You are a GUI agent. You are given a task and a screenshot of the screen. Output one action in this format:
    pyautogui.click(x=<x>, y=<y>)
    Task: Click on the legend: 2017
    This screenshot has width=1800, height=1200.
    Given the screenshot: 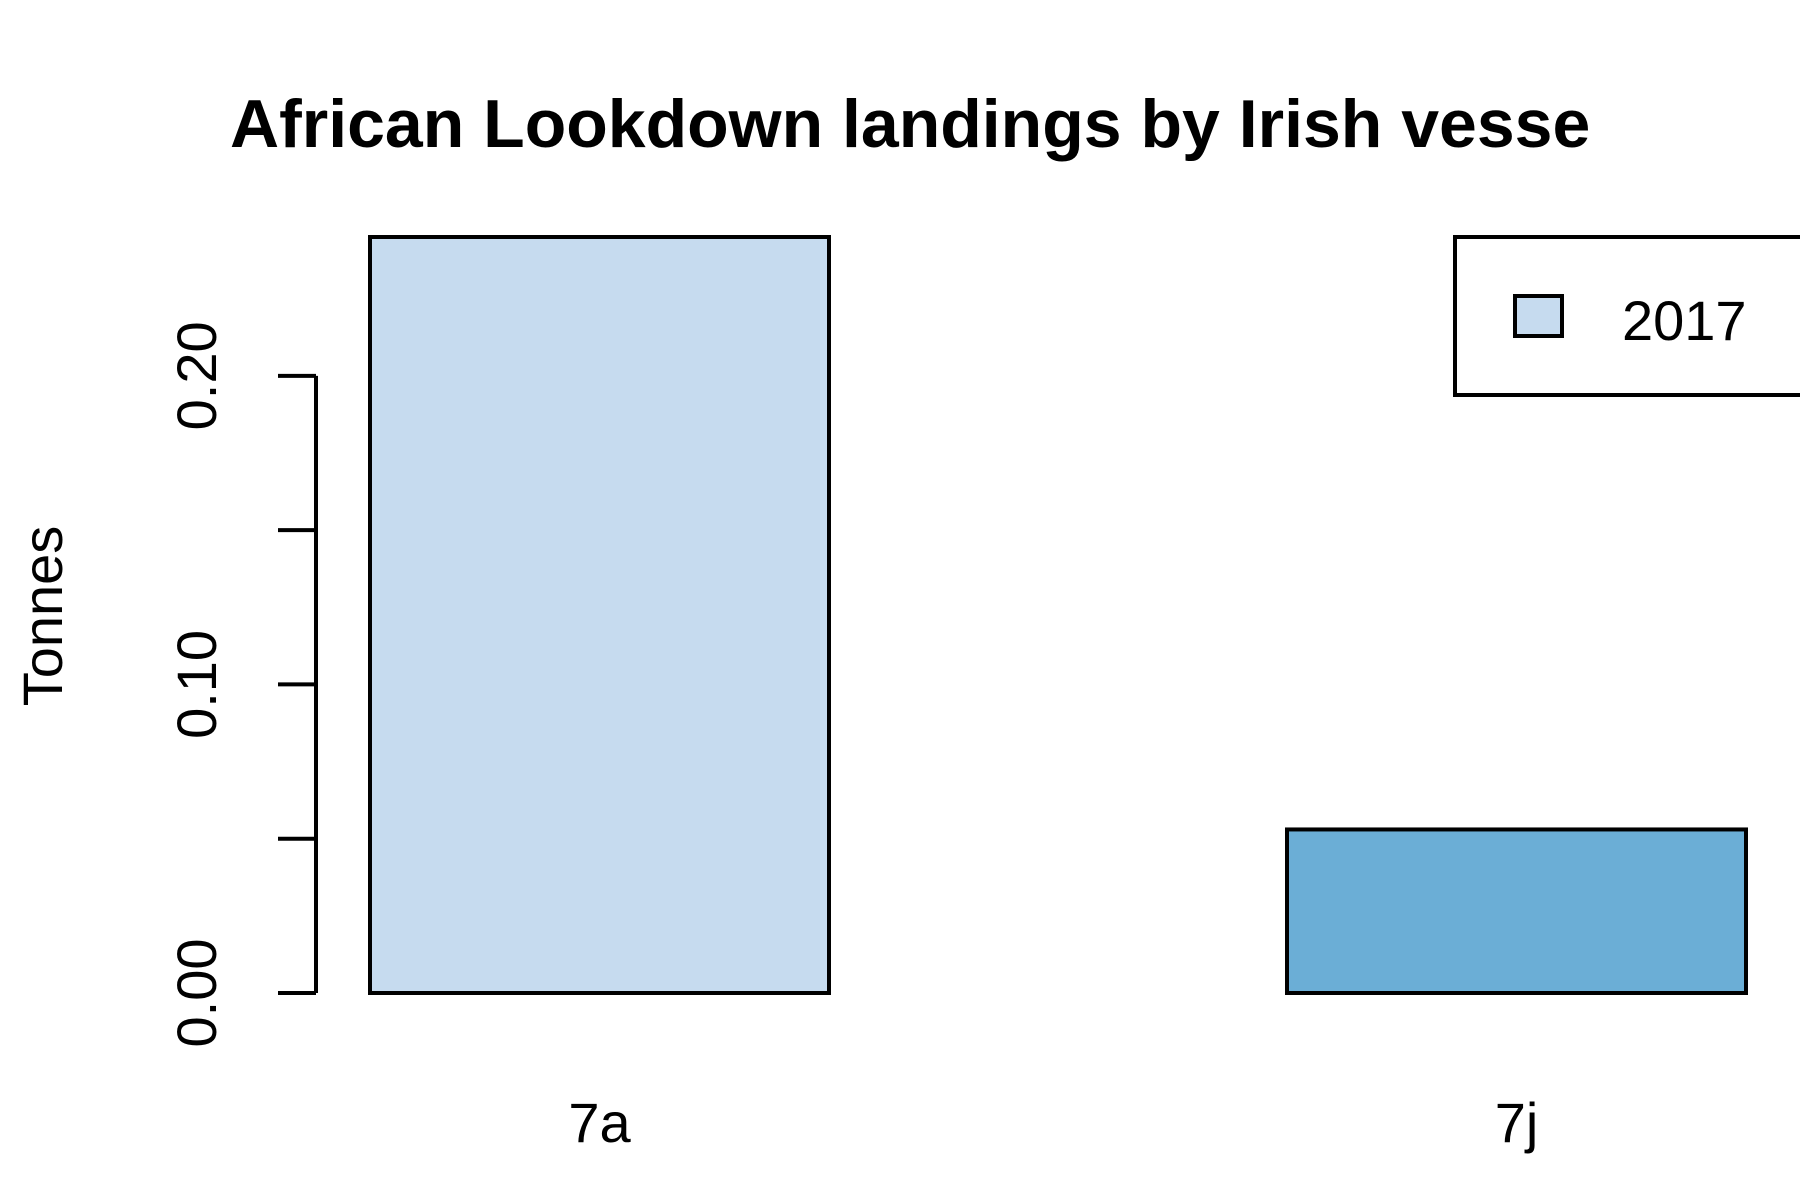 What is the action you would take?
    pyautogui.click(x=1626, y=316)
    